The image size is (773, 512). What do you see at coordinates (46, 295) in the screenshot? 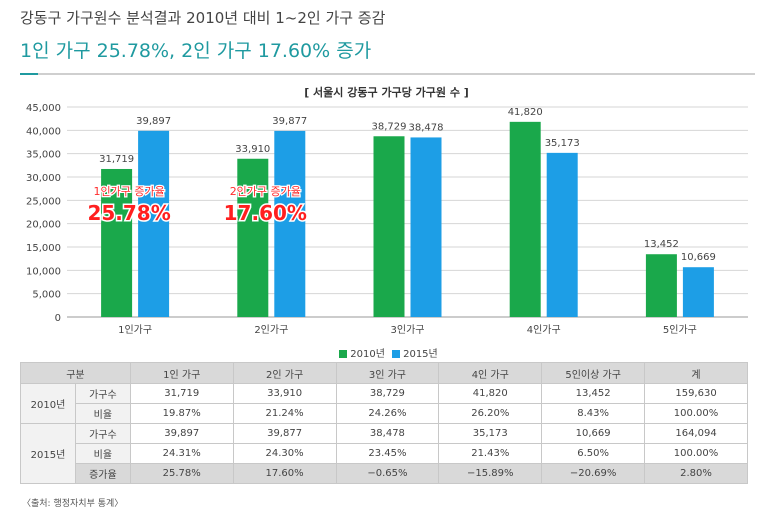
I see `y-tick-label: 5,000` at bounding box center [46, 295].